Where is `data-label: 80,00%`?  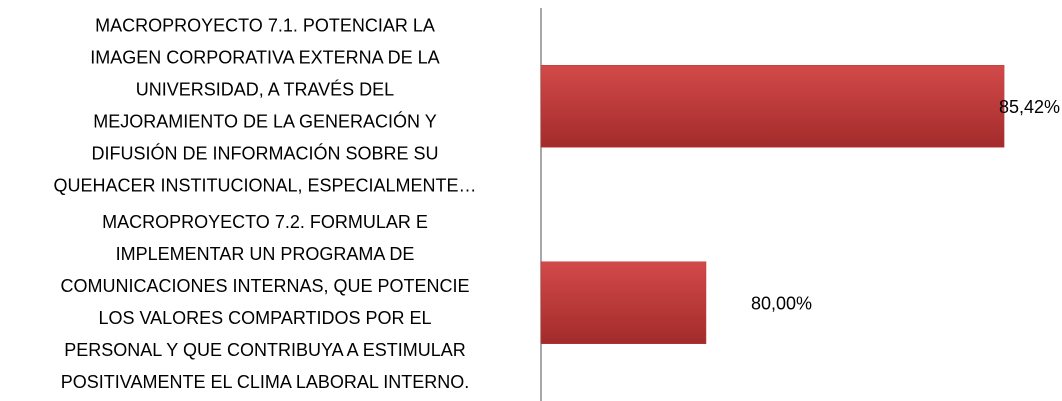
data-label: 80,00% is located at coordinates (781, 304).